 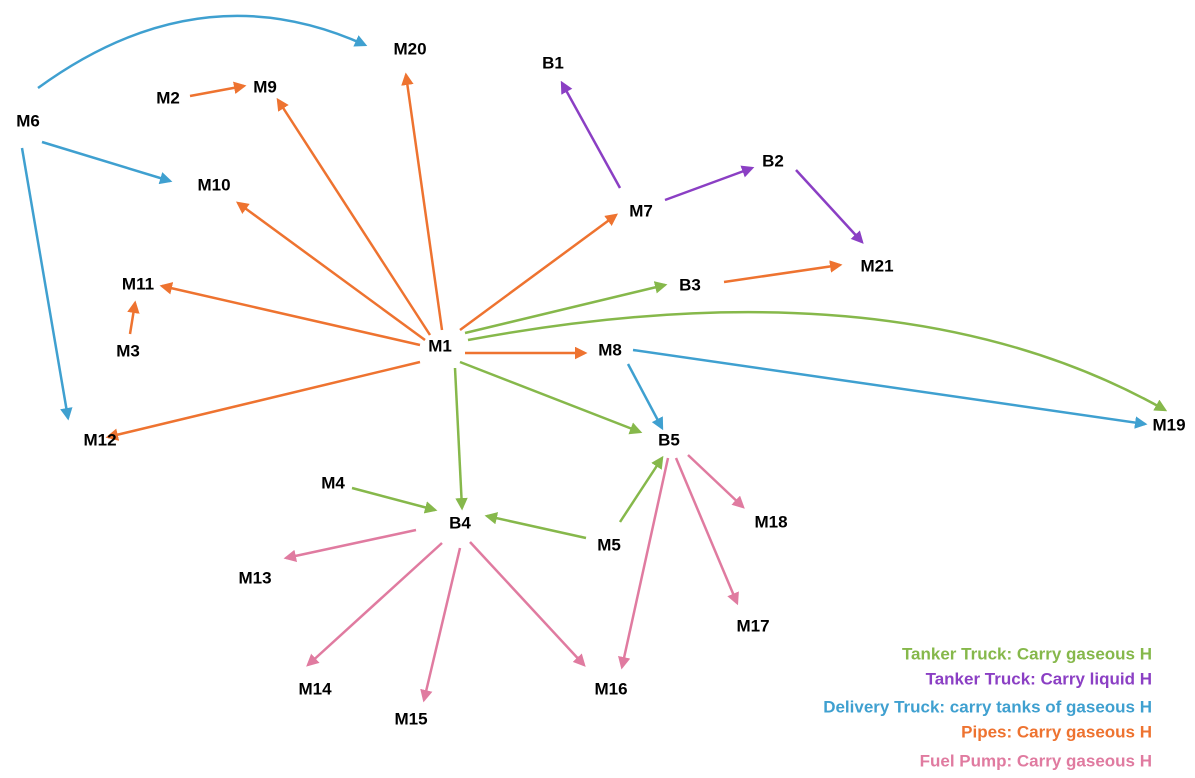 I want to click on node-label: M11, so click(x=138, y=283).